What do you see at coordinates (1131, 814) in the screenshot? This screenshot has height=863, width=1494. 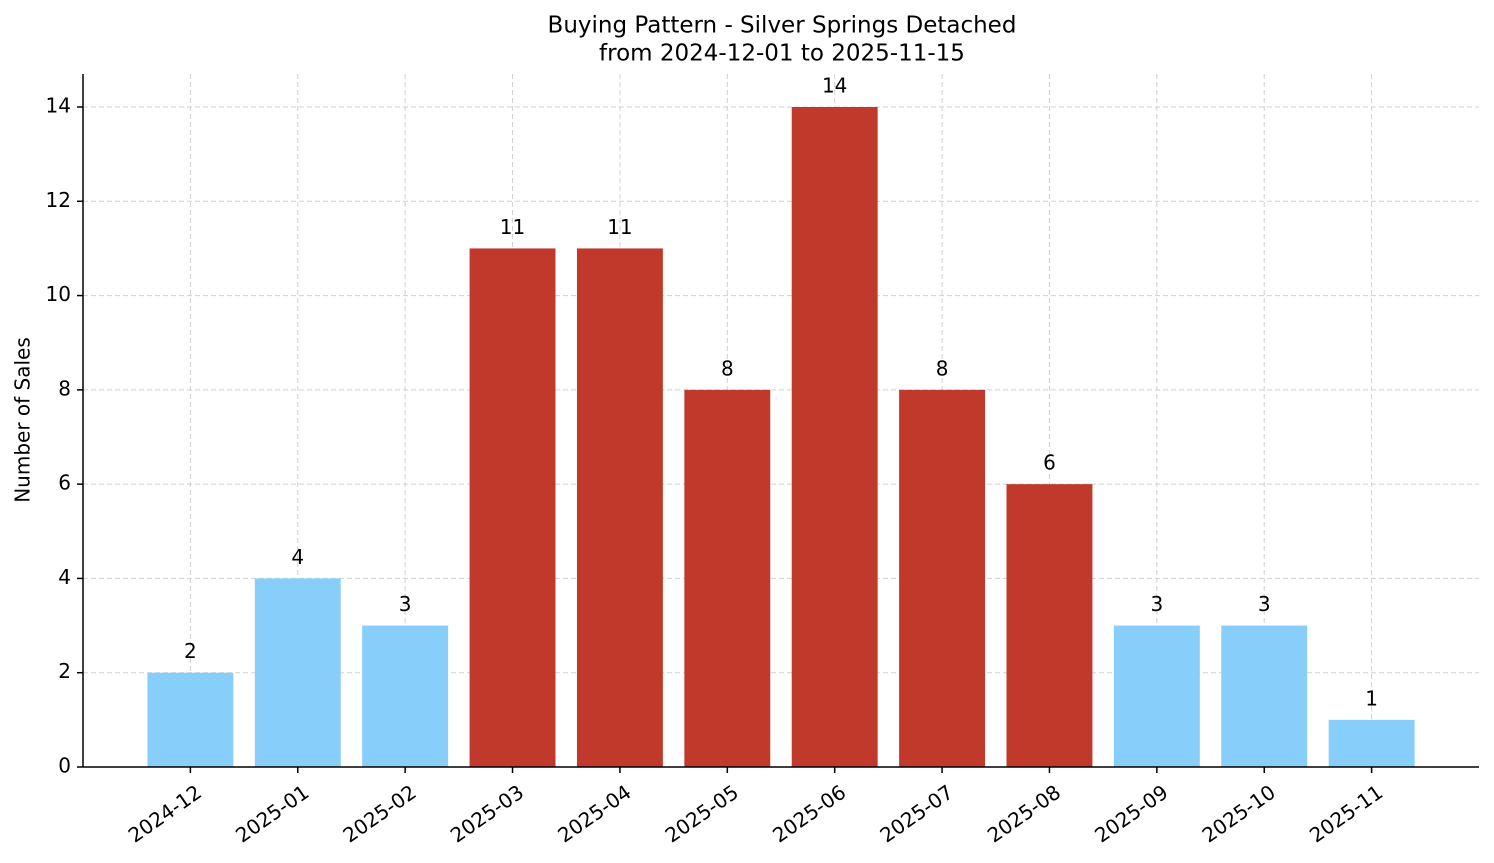 I see `x-tick-label: 2025-09` at bounding box center [1131, 814].